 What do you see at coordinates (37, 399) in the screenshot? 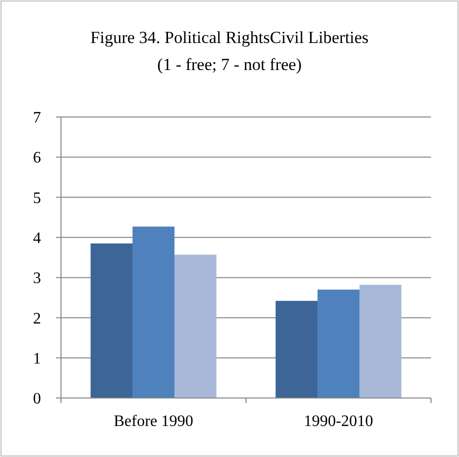
I see `y-tick-label: 0` at bounding box center [37, 399].